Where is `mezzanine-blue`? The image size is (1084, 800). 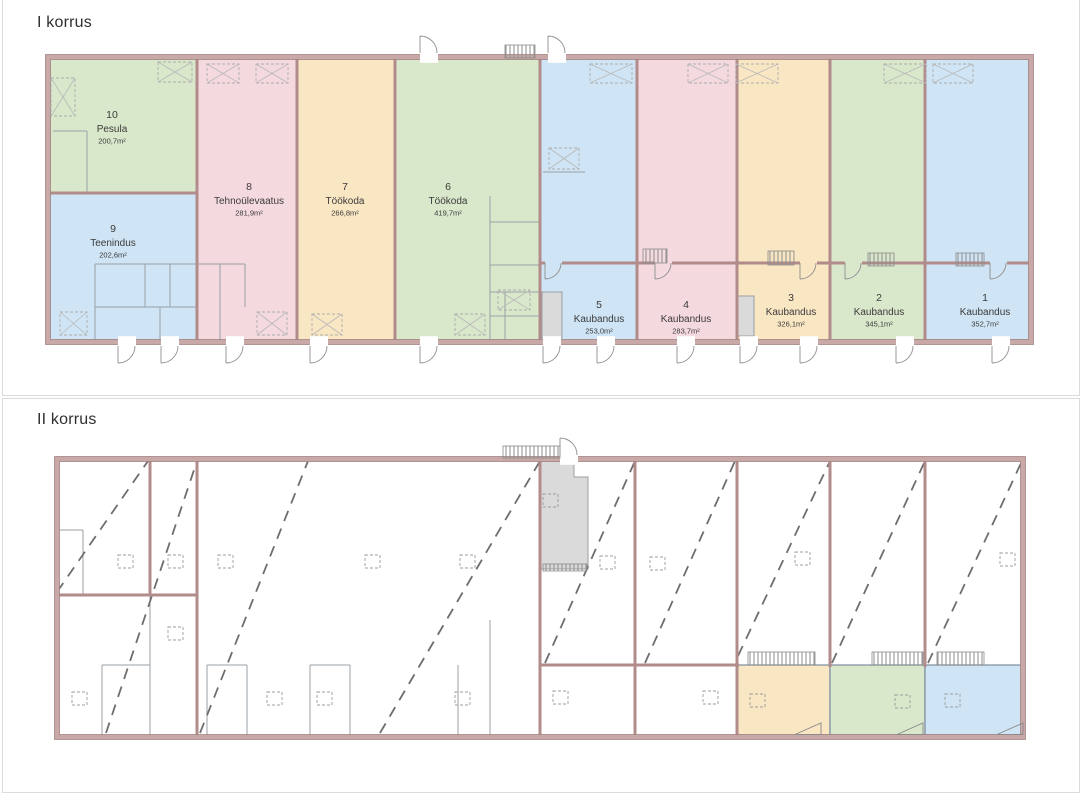 mezzanine-blue is located at coordinates (973, 700).